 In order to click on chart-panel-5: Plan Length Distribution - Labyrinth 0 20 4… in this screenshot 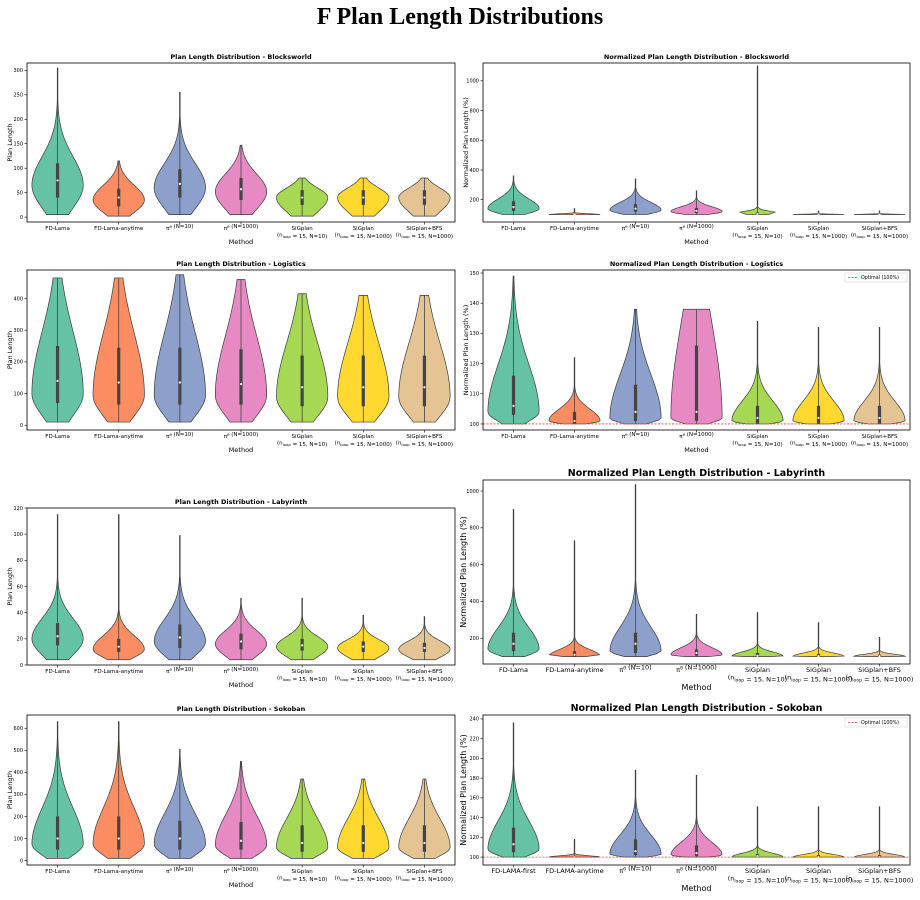, I will do `click(231, 593)`.